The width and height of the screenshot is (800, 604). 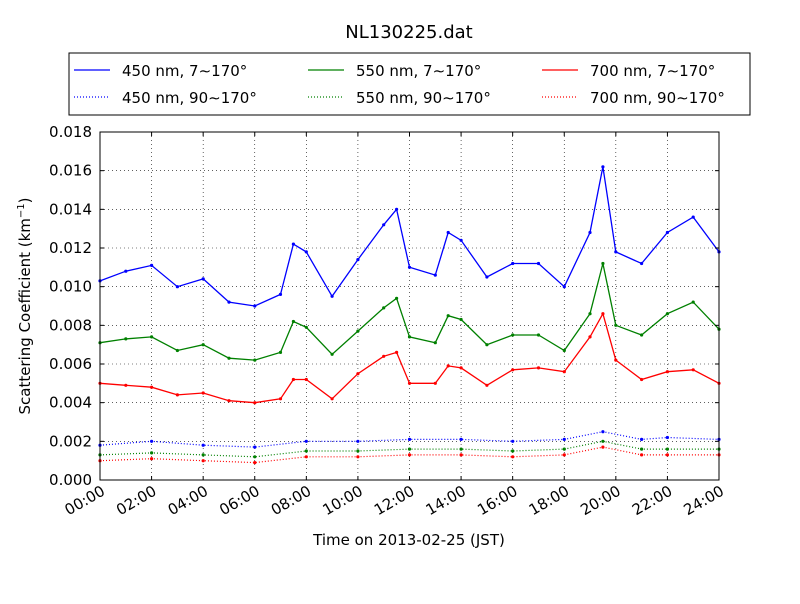 What do you see at coordinates (25, 316) in the screenshot?
I see `y-axis-label-main: Scattering Coefficient (km` at bounding box center [25, 316].